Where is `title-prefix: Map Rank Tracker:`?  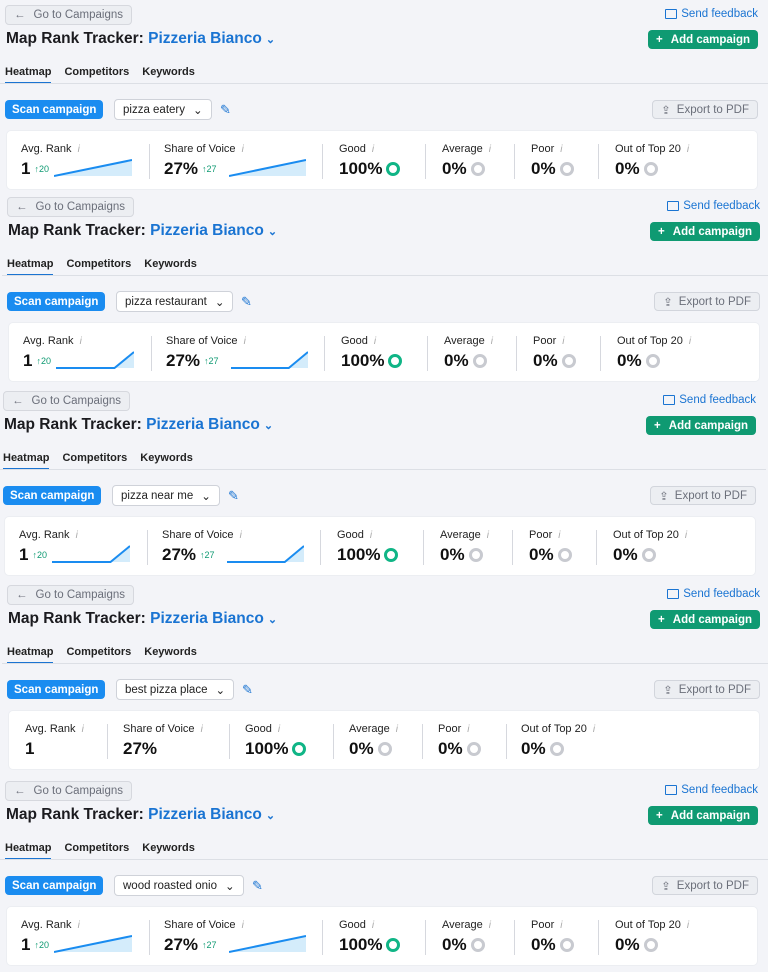
title-prefix: Map Rank Tracker: is located at coordinates (75, 814).